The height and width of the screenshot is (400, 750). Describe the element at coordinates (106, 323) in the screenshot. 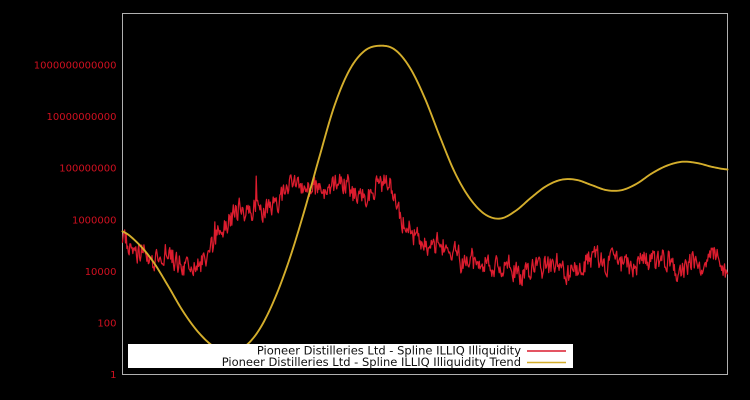

I see `y-tick-label: 100` at that location.